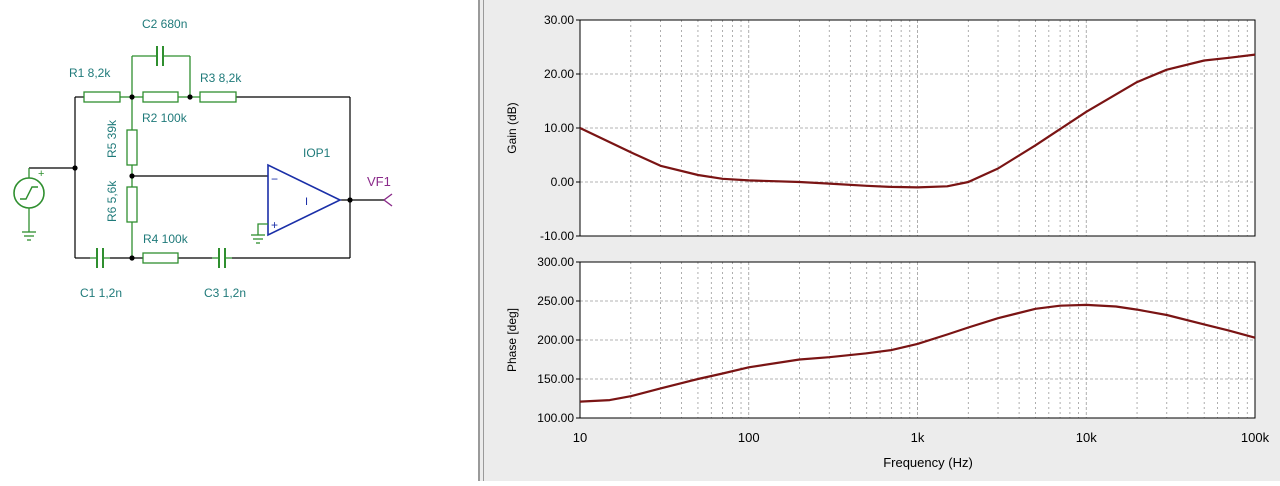  I want to click on svg-text: I, so click(306, 202).